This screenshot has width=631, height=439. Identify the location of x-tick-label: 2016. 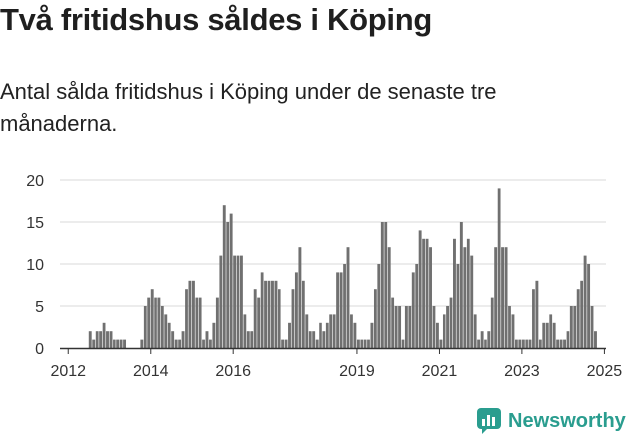
(233, 371).